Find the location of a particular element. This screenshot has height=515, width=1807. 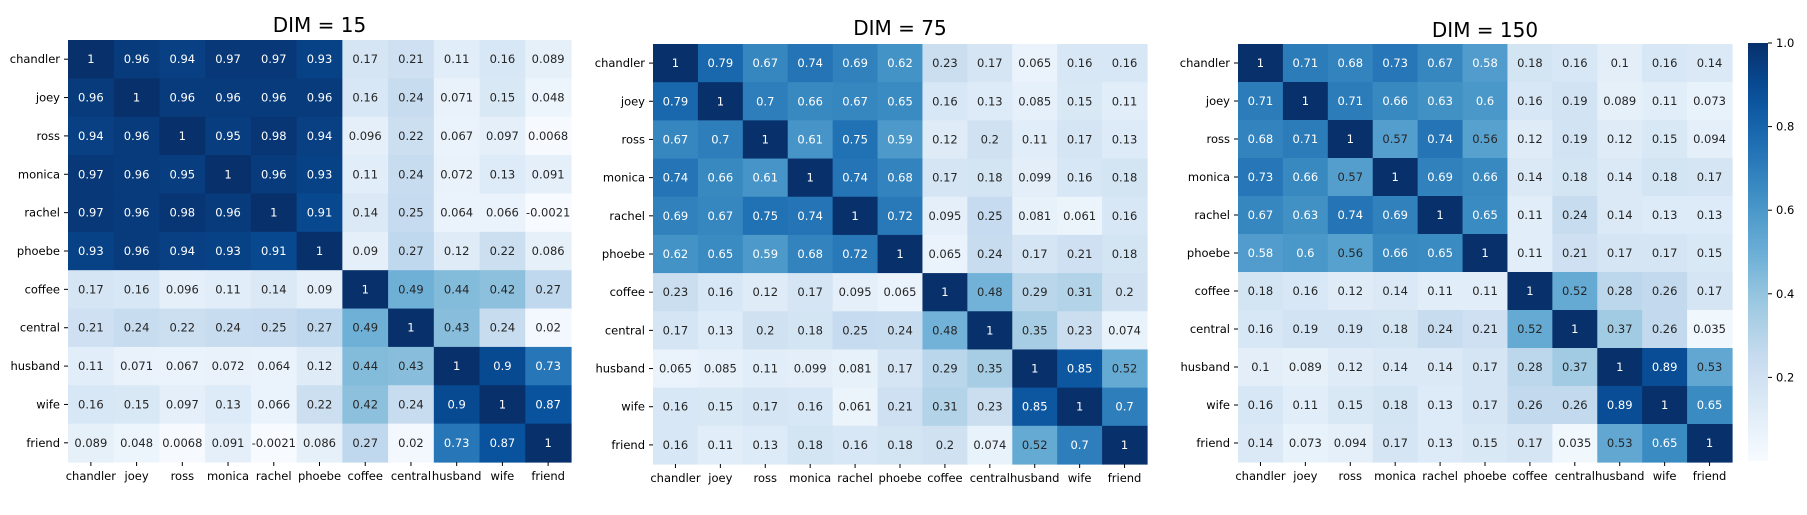

cell-label: 0.085 is located at coordinates (720, 369).